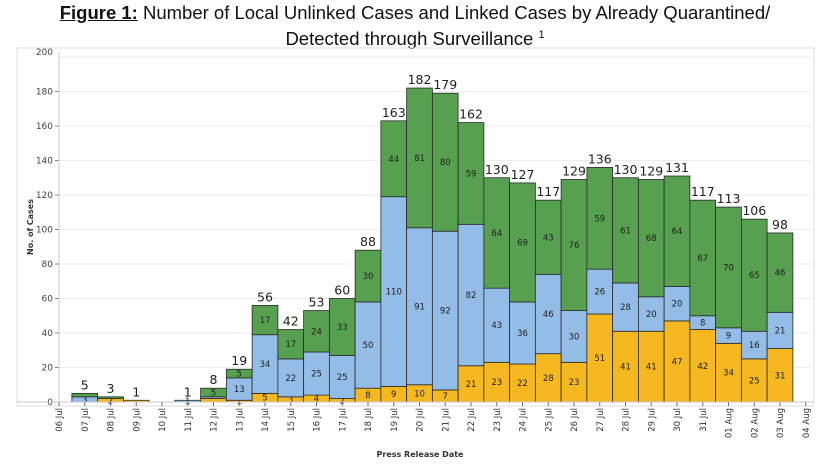 The width and height of the screenshot is (830, 468). Describe the element at coordinates (240, 420) in the screenshot. I see `x-tick-label: 13 Jul` at that location.